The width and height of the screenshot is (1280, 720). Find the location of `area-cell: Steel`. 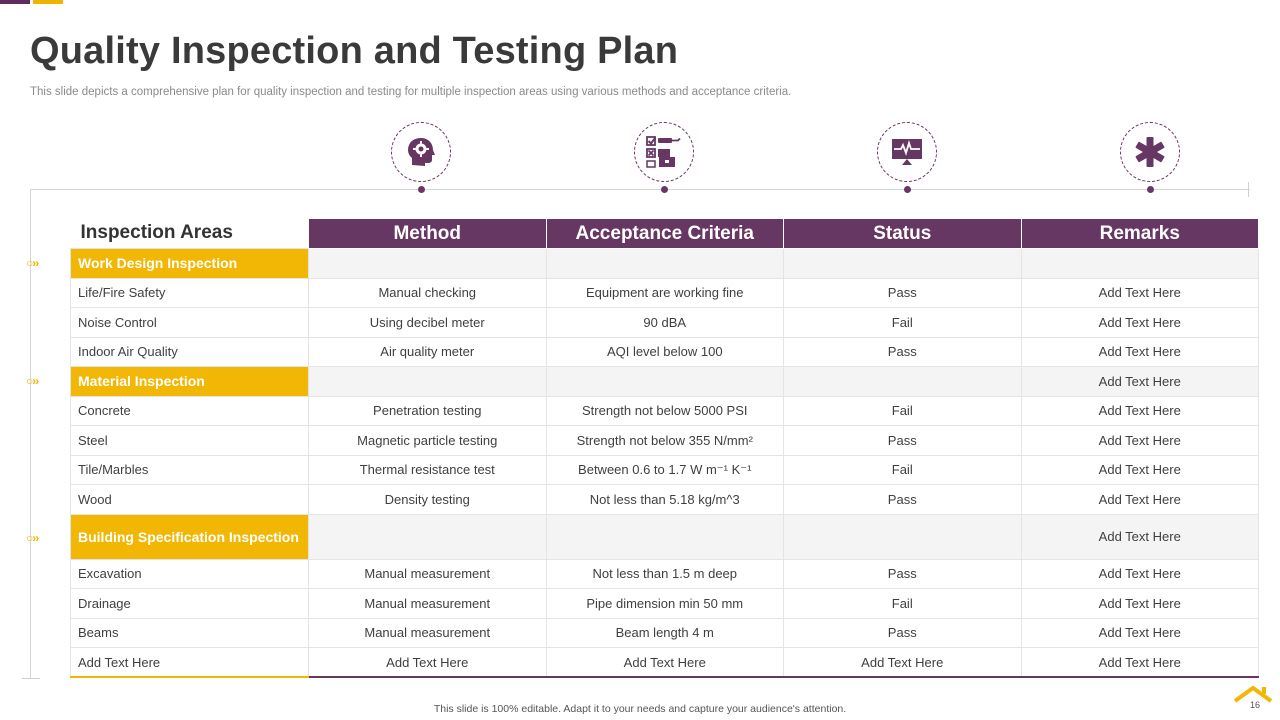

area-cell: Steel is located at coordinates (189, 440).